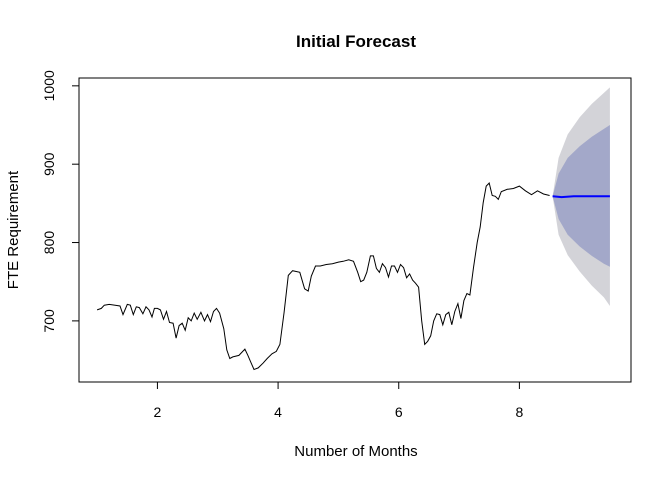 This screenshot has width=672, height=480. Describe the element at coordinates (355, 451) in the screenshot. I see `x-axis-label: Number of Months` at that location.